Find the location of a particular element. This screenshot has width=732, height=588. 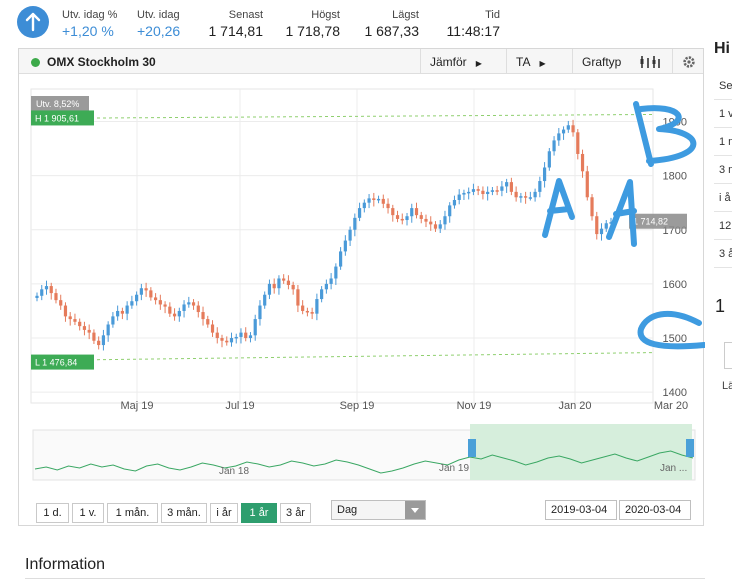

side-input is located at coordinates (728, 355).